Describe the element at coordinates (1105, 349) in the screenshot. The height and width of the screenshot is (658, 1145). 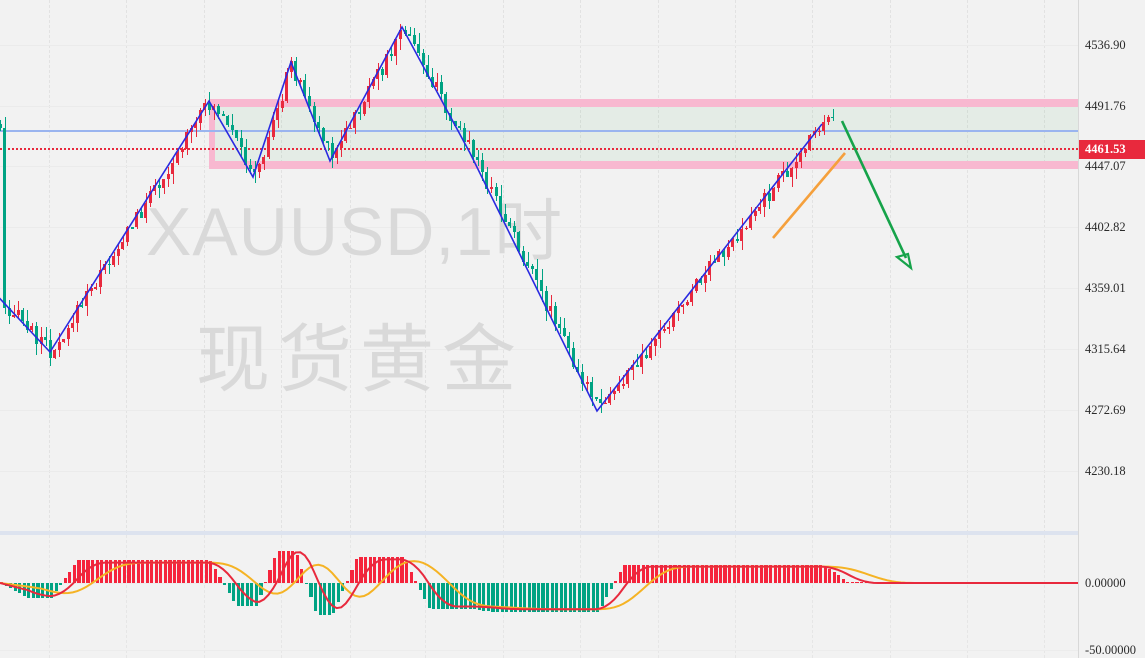
I see `price-tick: 4315.64` at that location.